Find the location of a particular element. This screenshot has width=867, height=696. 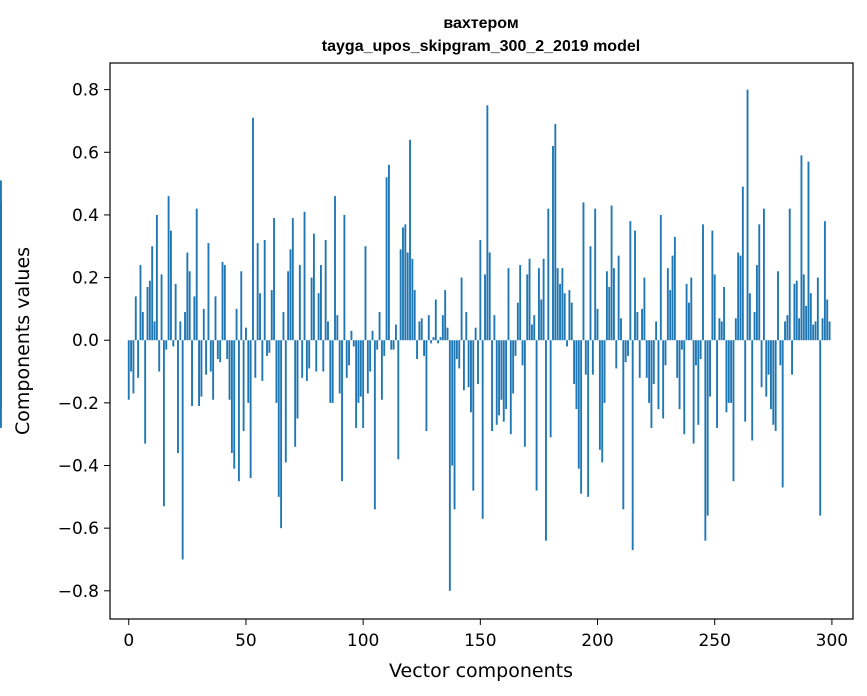

x-tick-label: 0 is located at coordinates (128, 641).